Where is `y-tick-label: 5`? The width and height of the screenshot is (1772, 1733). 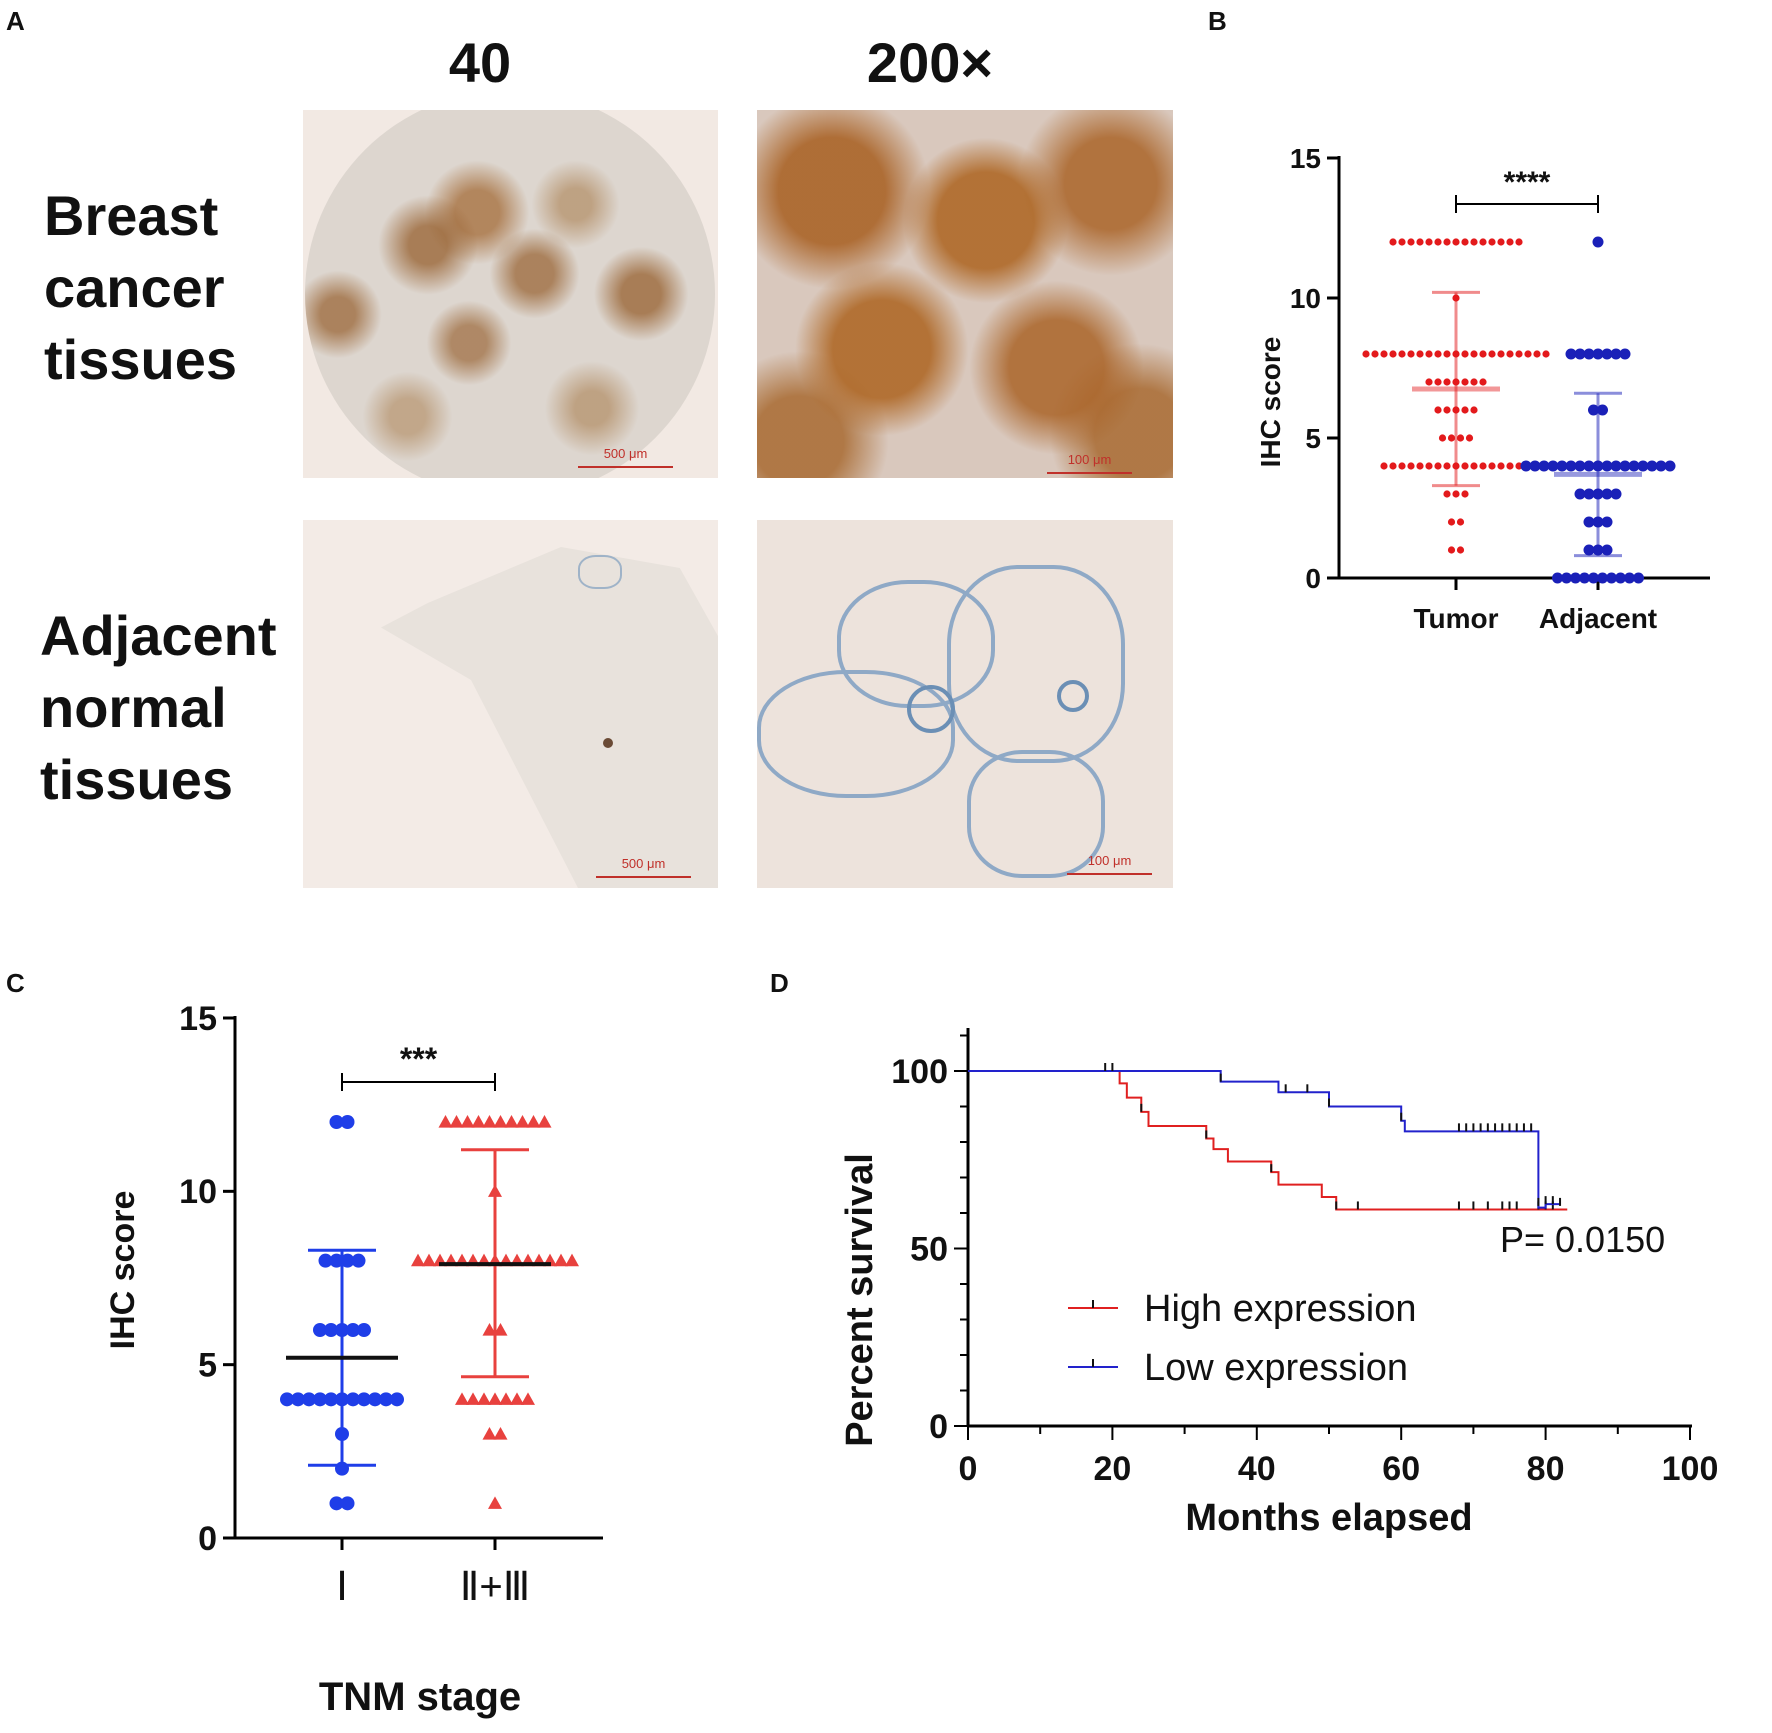 y-tick-label: 5 is located at coordinates (207, 1366).